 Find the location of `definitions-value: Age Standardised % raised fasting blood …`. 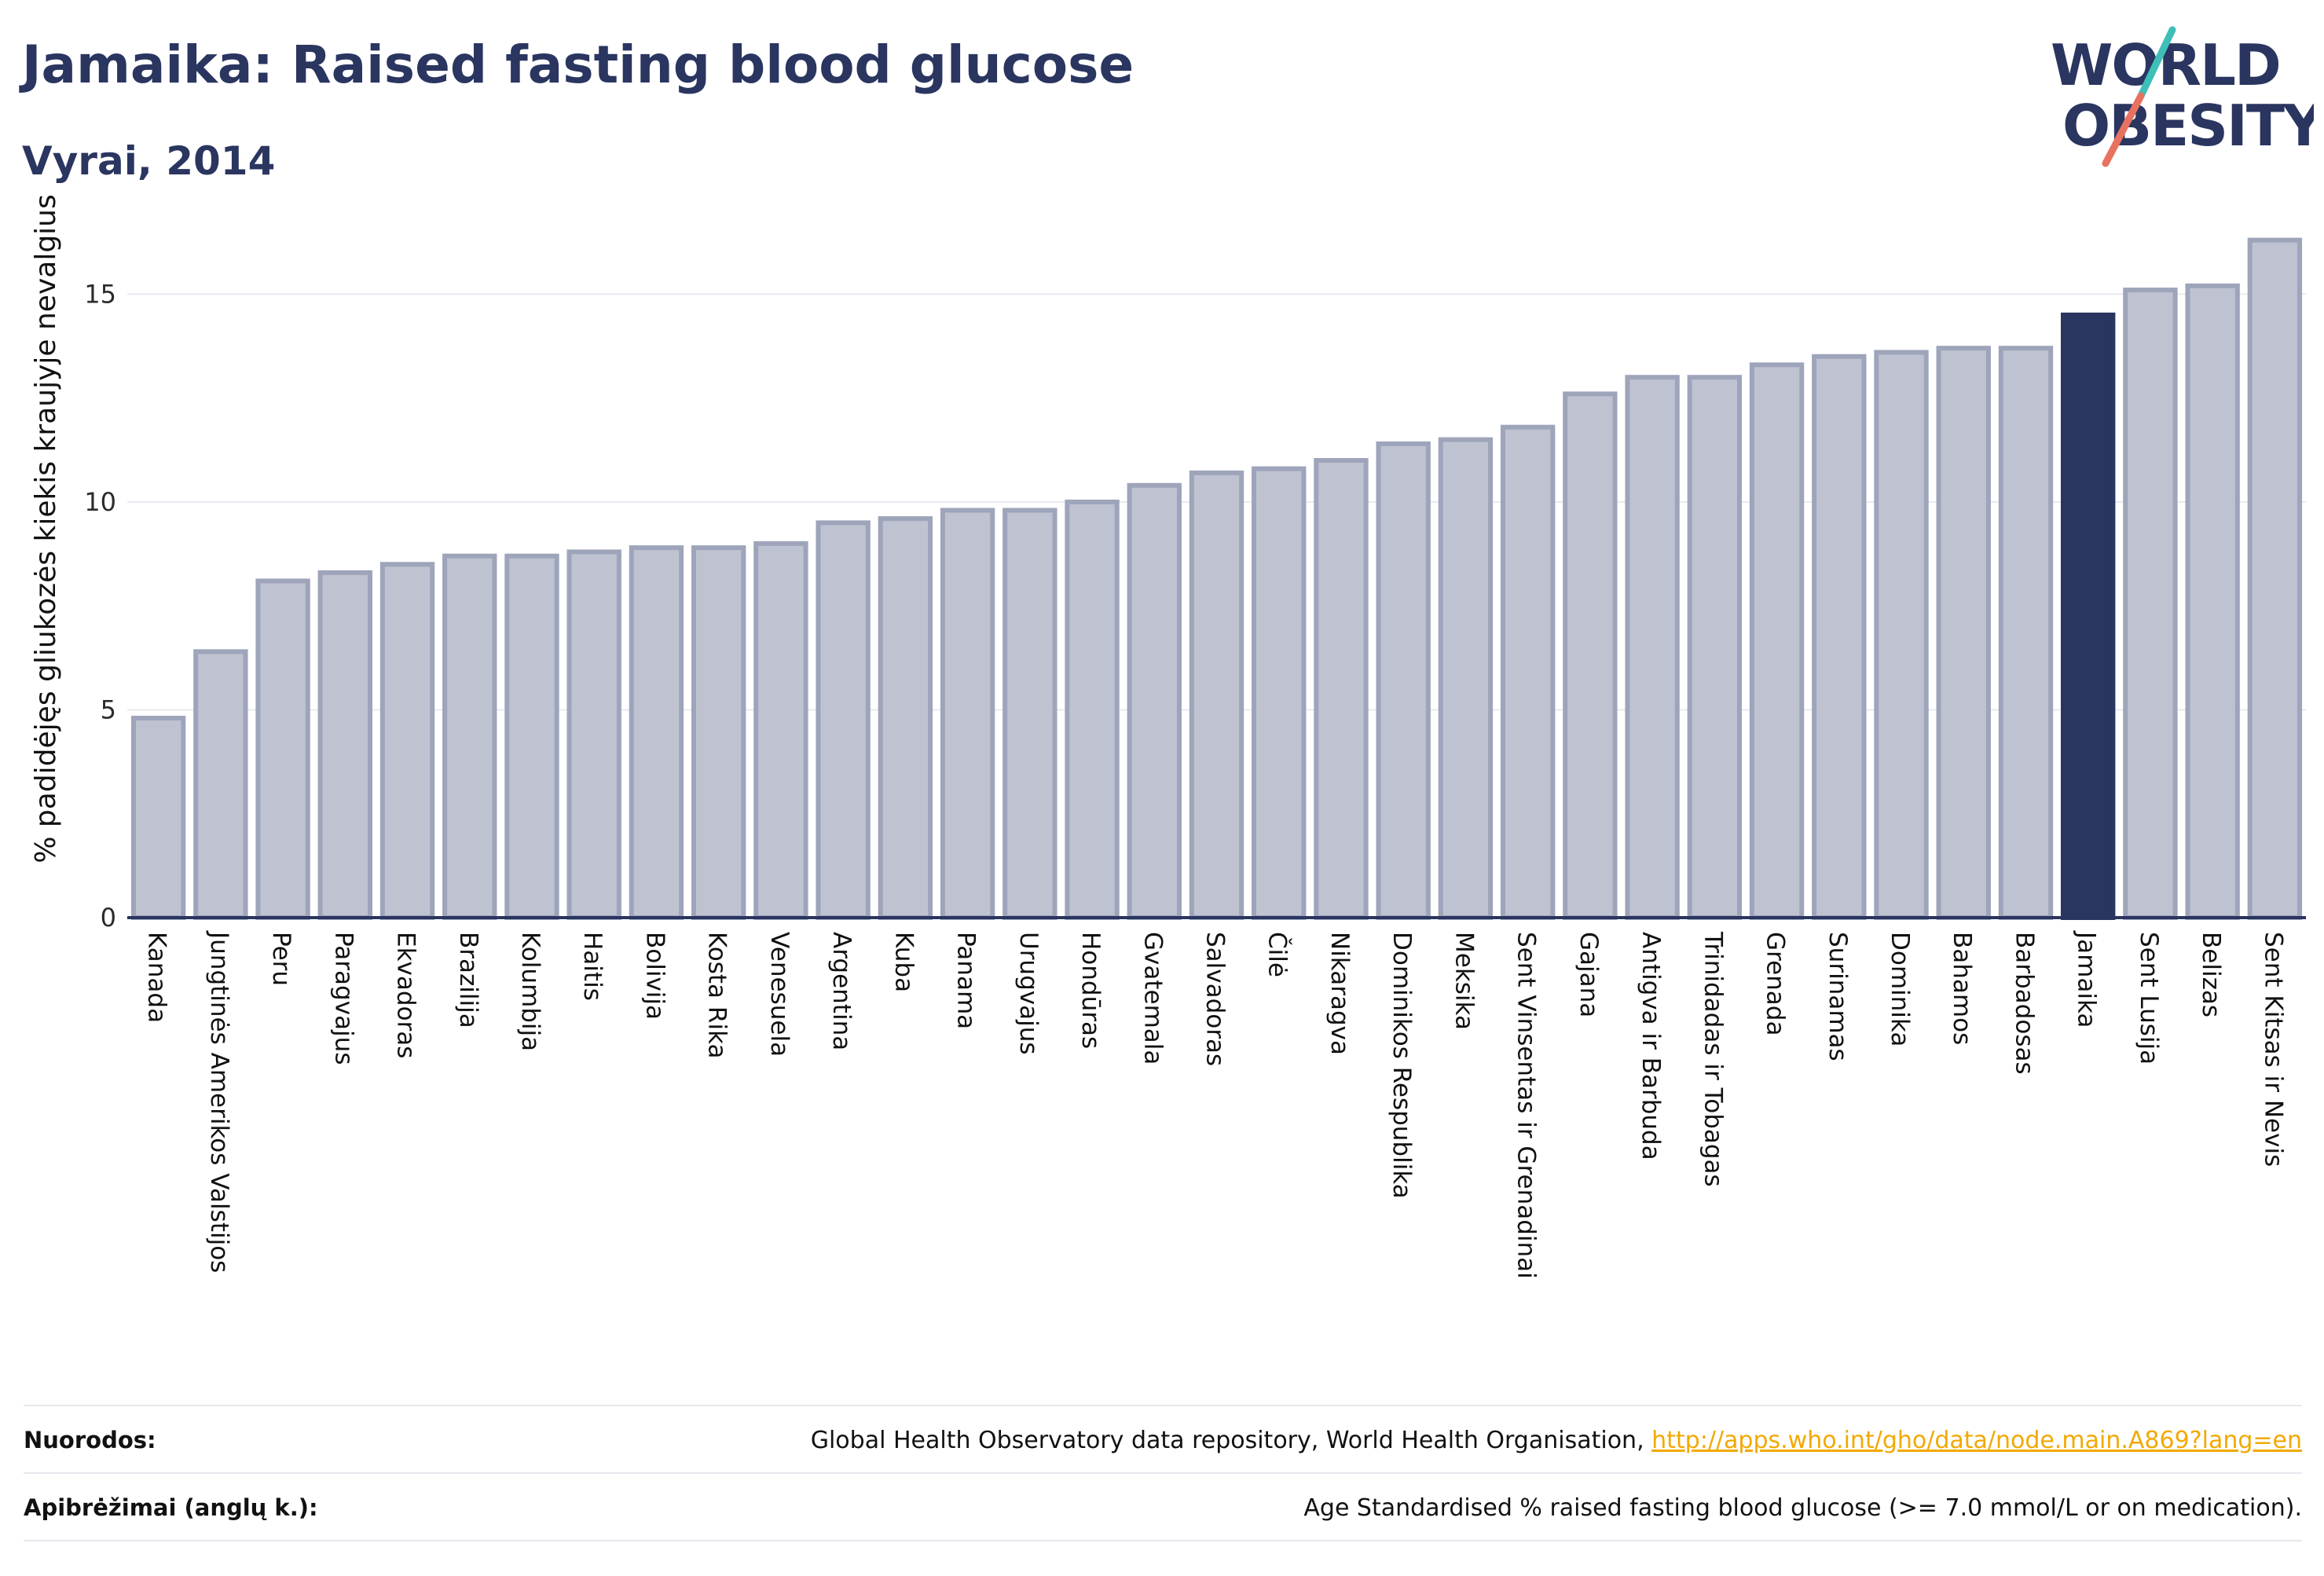

definitions-value: Age Standardised % raised fasting blood … is located at coordinates (1802, 1508).